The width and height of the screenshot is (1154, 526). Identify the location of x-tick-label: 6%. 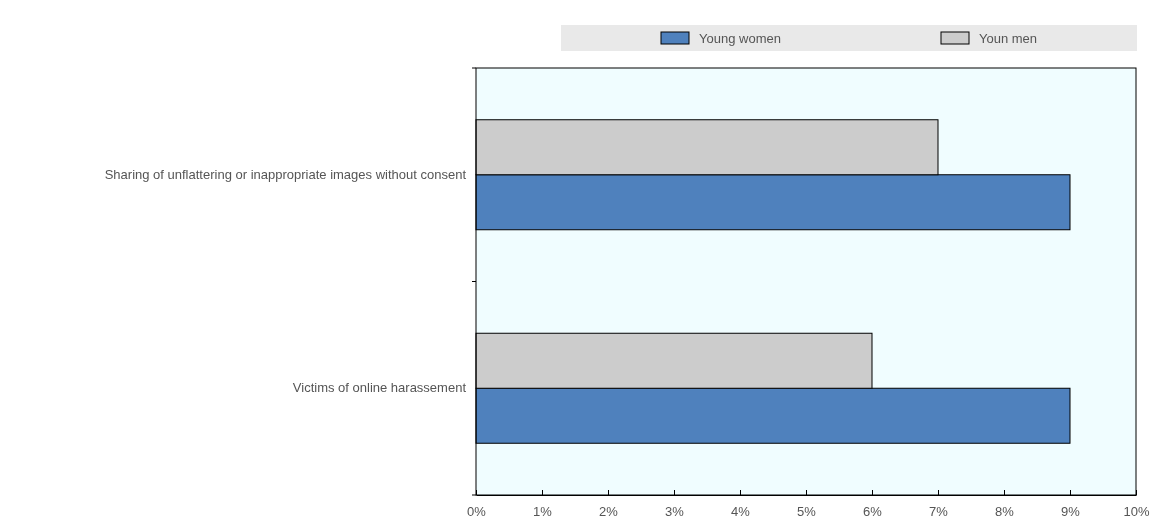
(873, 512).